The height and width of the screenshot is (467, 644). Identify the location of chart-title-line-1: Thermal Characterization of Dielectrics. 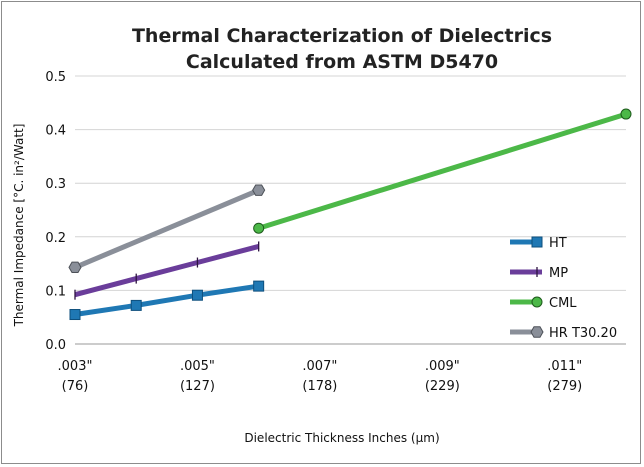
(342, 36).